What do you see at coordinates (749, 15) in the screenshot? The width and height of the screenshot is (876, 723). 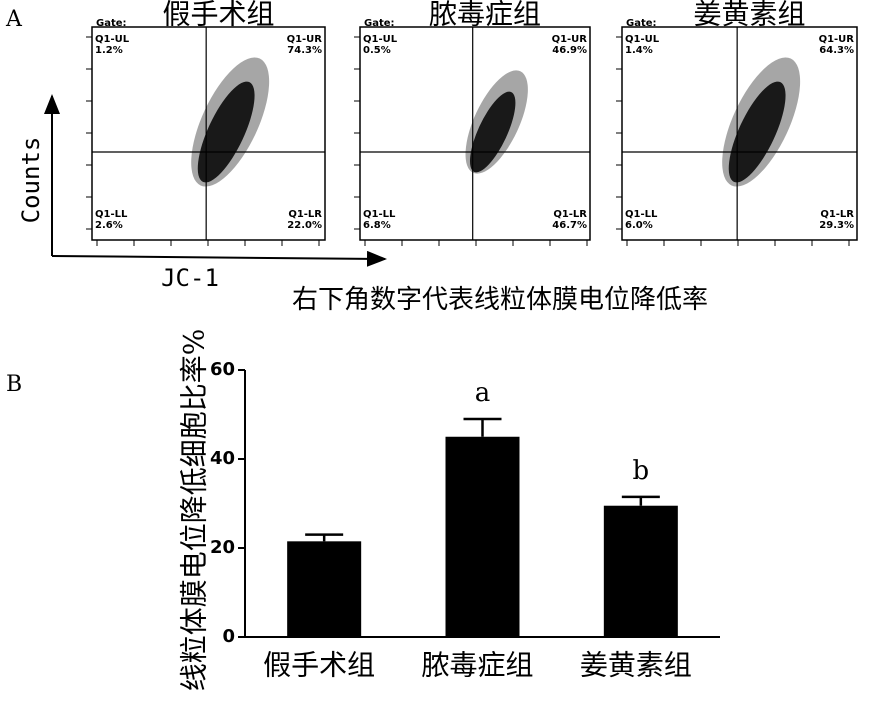 I see `plot-title: 姜黄素组` at bounding box center [749, 15].